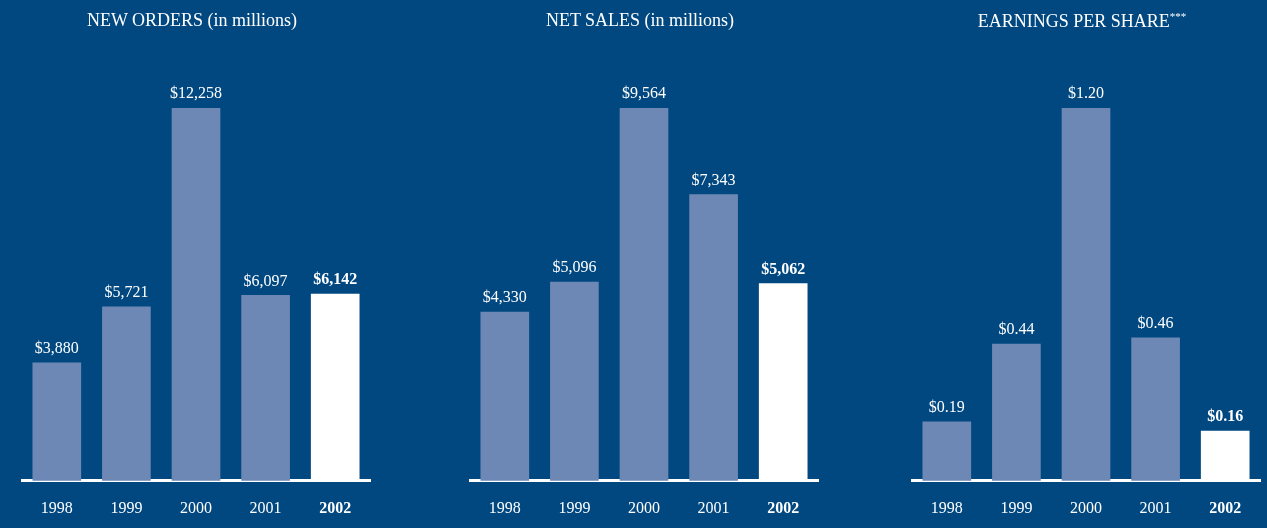 The height and width of the screenshot is (528, 1267). What do you see at coordinates (335, 279) in the screenshot?
I see `data-label: $6,142` at bounding box center [335, 279].